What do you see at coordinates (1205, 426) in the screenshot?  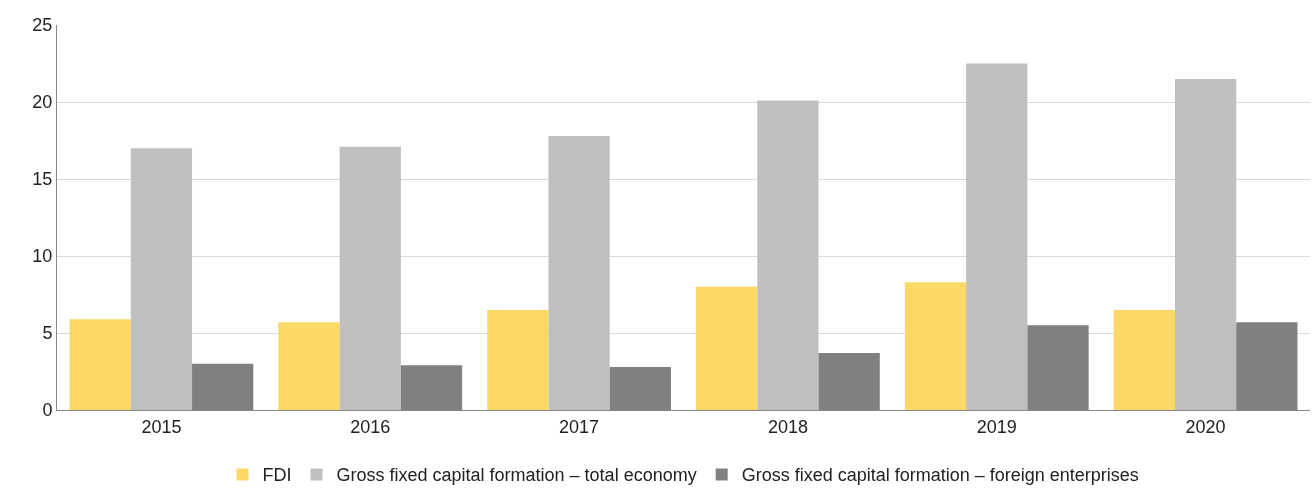 I see `x-tick-label: 2020` at bounding box center [1205, 426].